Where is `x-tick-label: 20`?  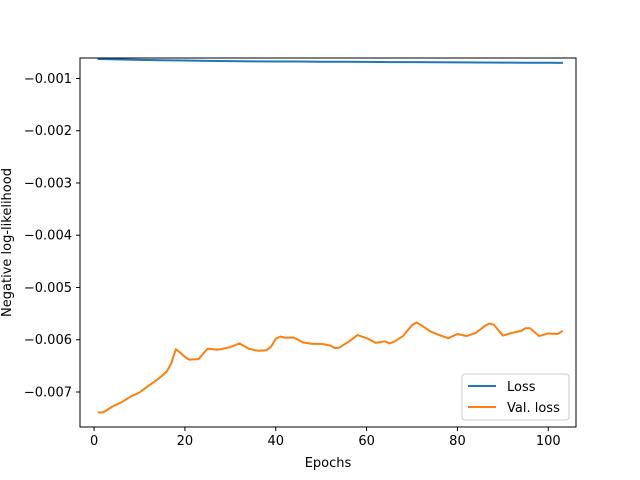 x-tick-label: 20 is located at coordinates (185, 441).